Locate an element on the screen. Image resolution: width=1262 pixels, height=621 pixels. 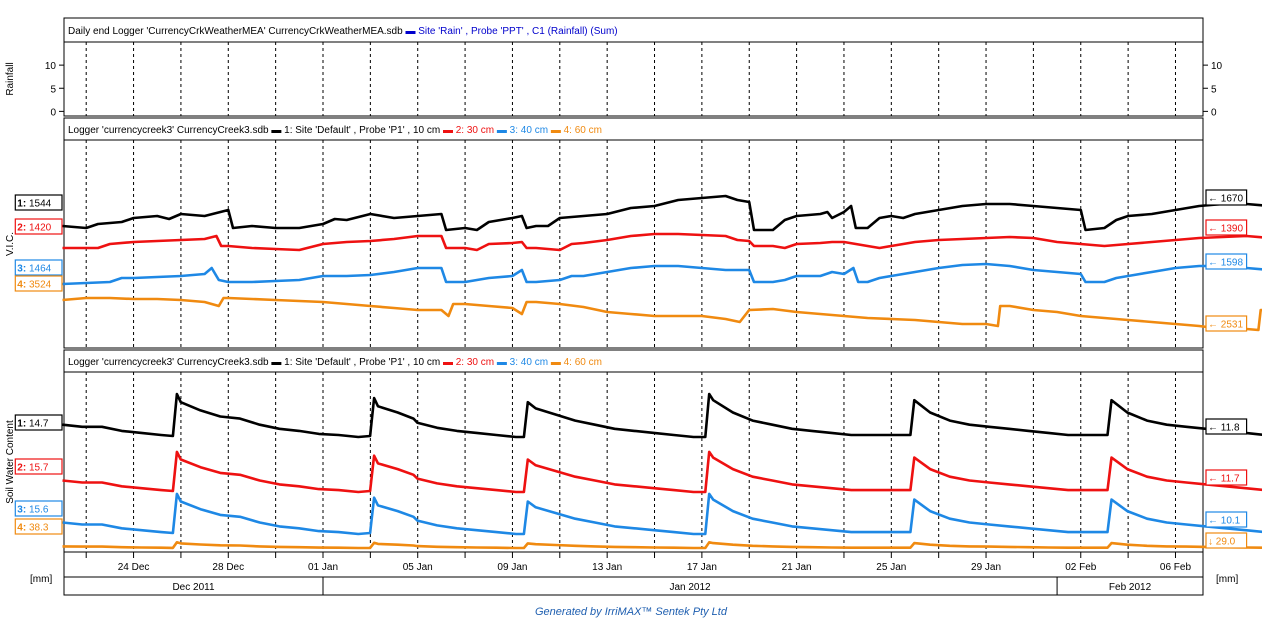
label-value: 1420 is located at coordinates (38, 228).